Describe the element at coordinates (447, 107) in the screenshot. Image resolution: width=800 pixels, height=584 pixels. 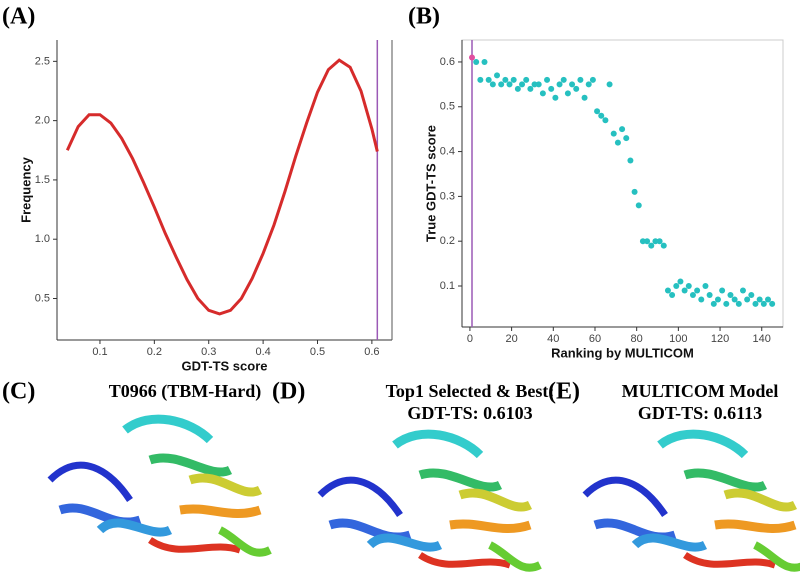
I see `y-tick-label: 0.5` at that location.